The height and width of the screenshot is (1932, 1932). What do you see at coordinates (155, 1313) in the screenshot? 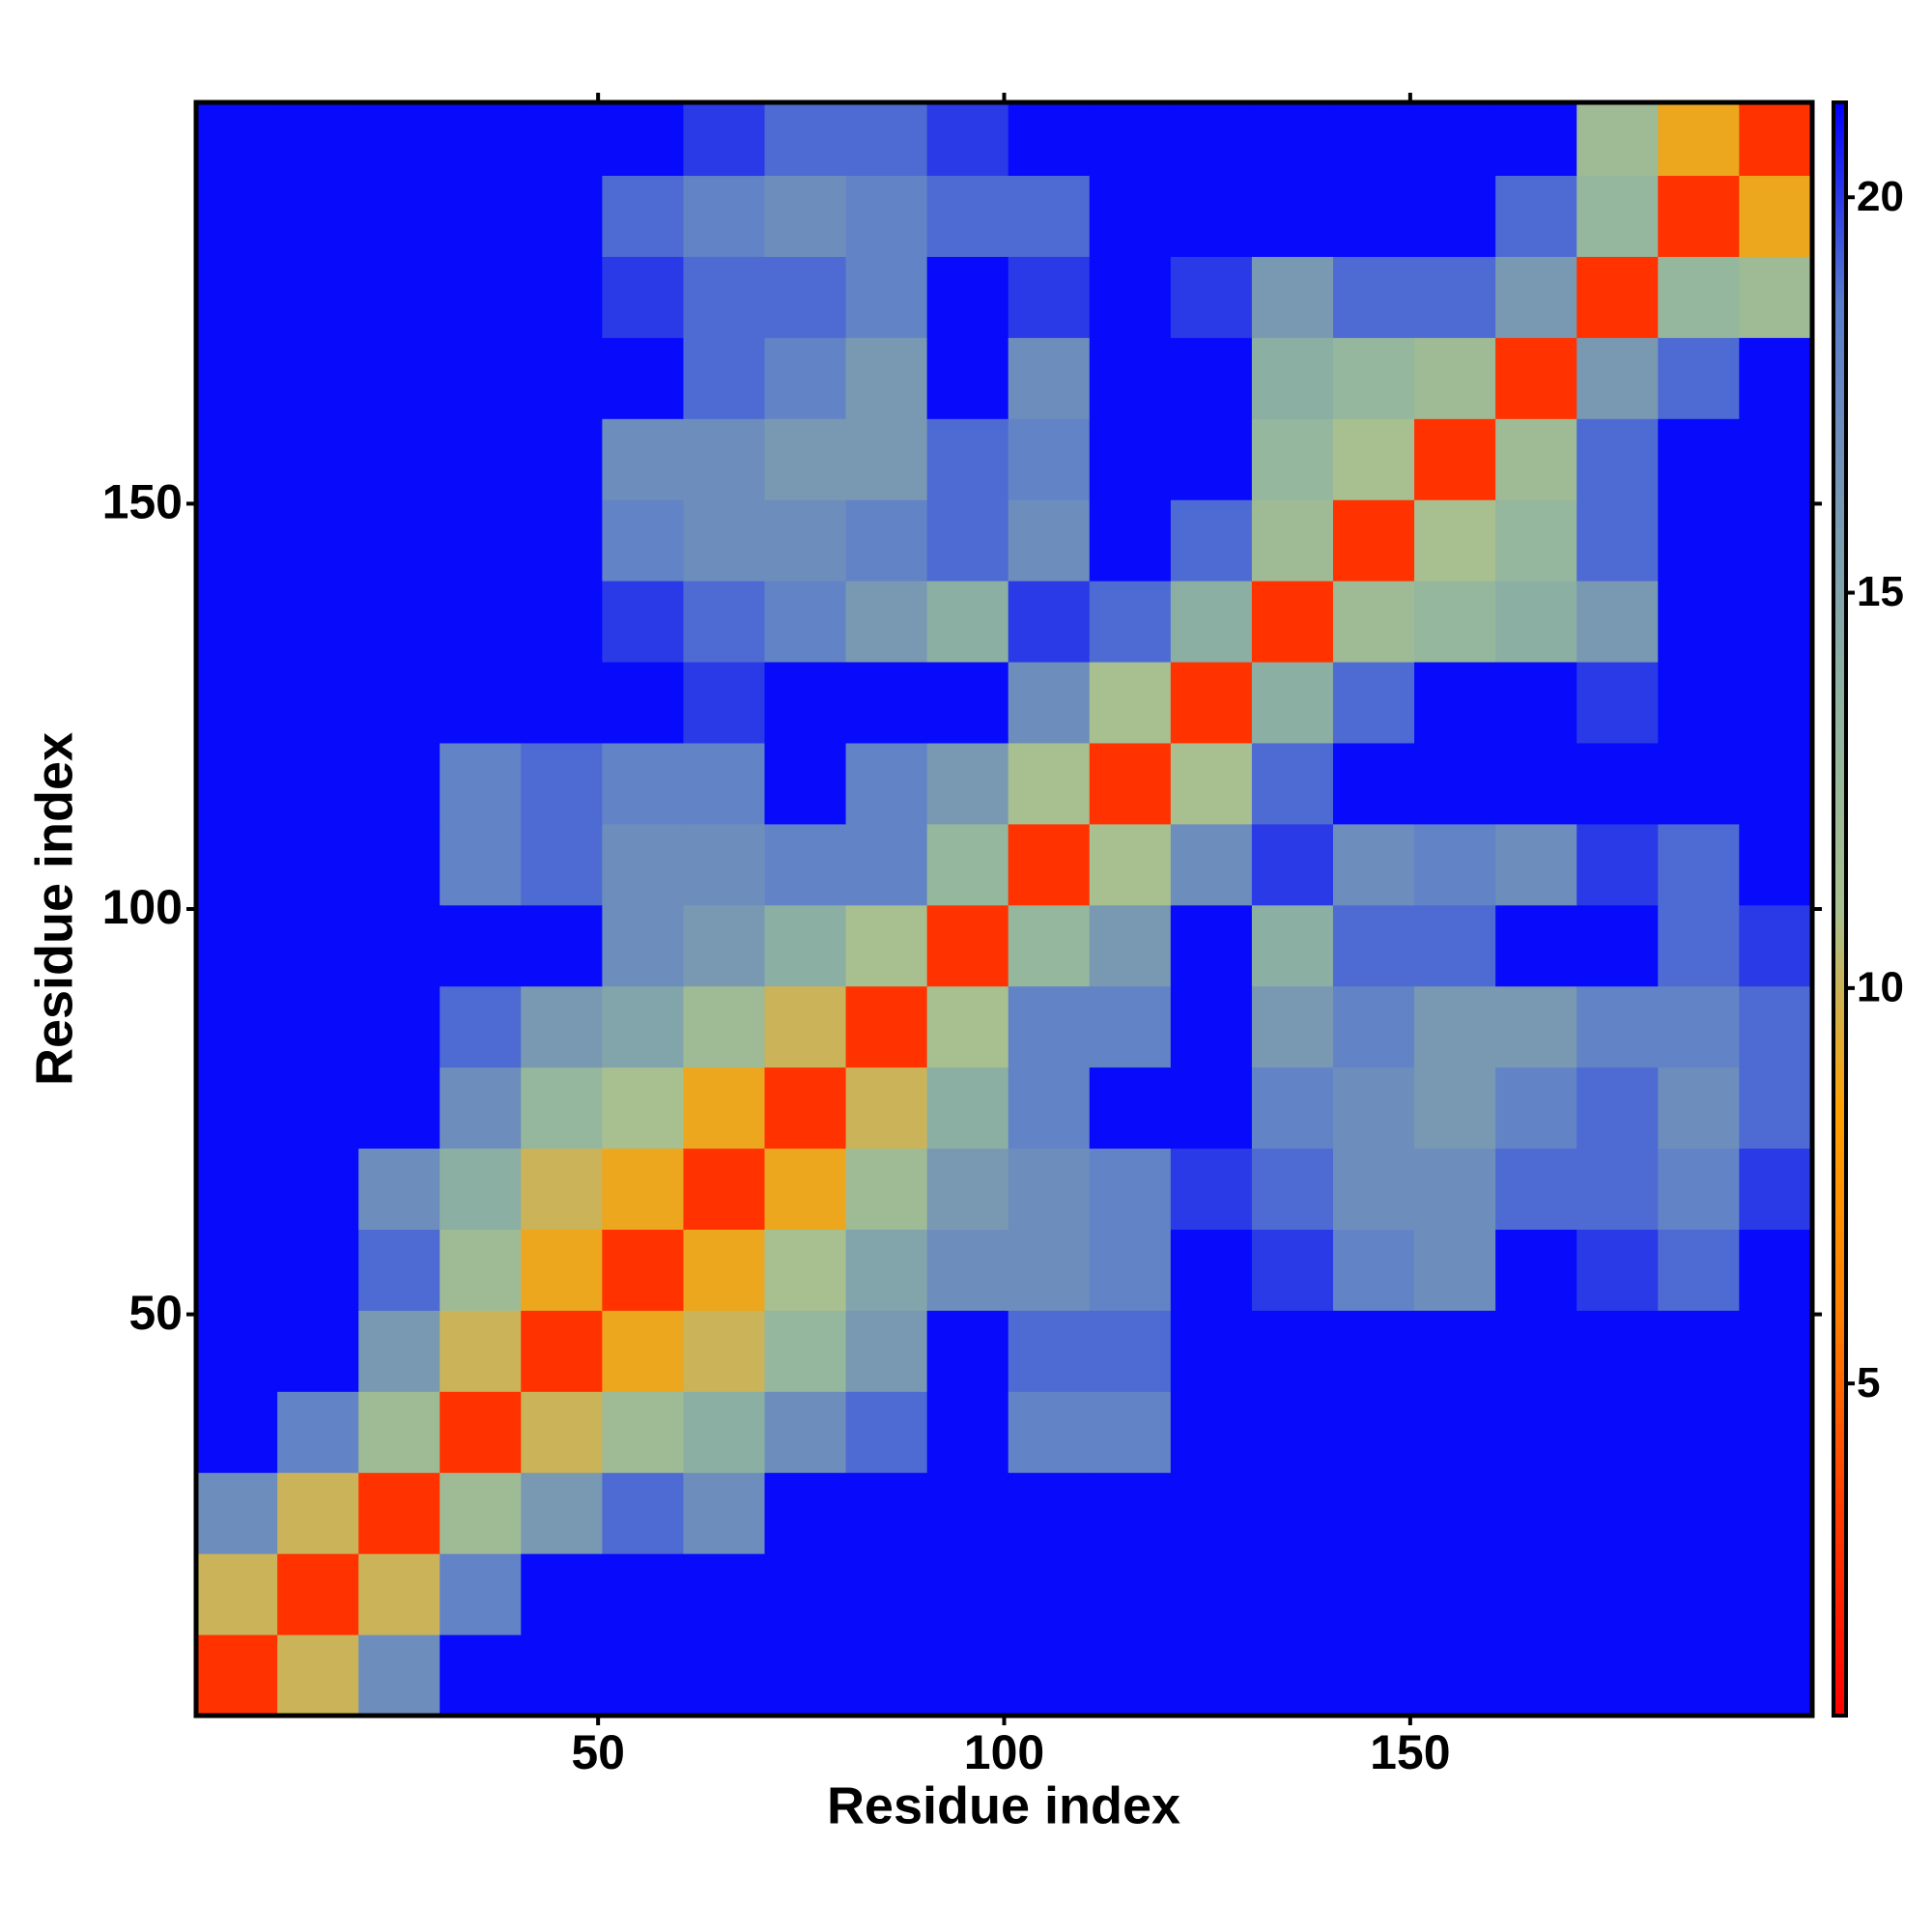
I see `y-tick-label: 50` at bounding box center [155, 1313].